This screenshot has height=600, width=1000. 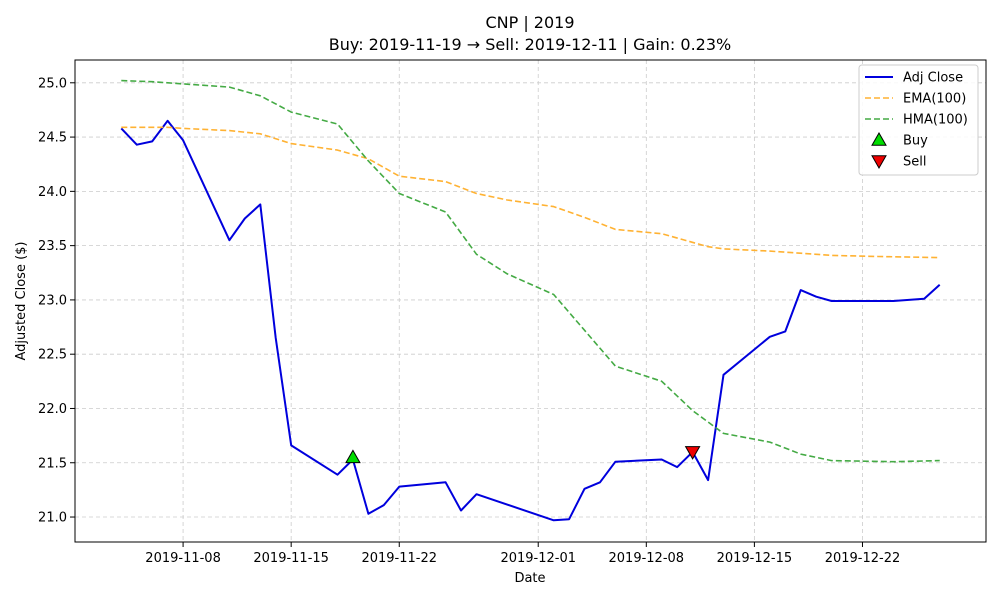 What do you see at coordinates (291, 558) in the screenshot?
I see `x-tick-label: 2019-11-15` at bounding box center [291, 558].